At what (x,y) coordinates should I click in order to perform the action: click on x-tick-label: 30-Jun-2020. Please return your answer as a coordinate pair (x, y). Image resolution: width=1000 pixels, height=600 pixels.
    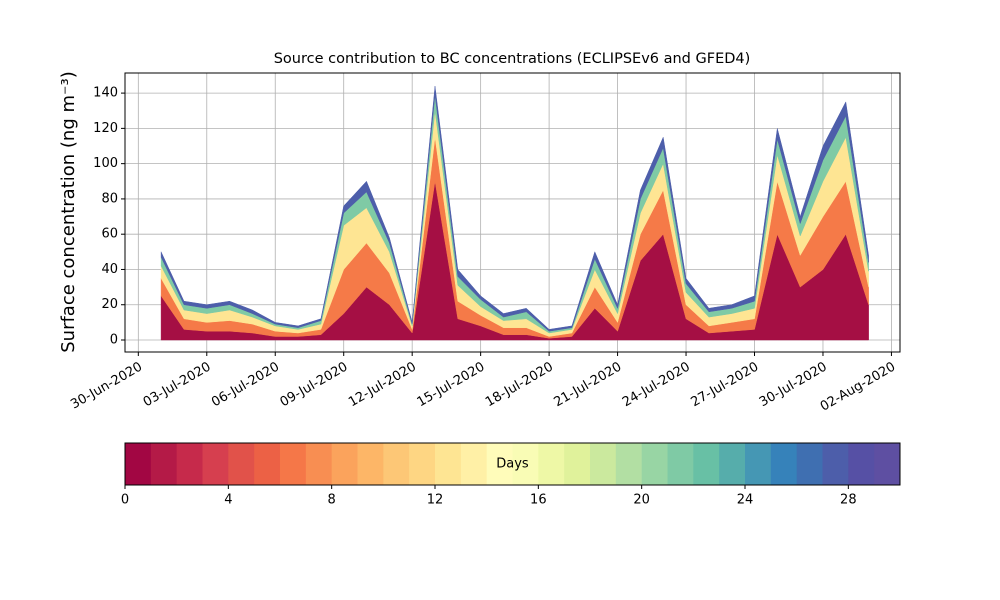
    Looking at the image, I should click on (106, 386).